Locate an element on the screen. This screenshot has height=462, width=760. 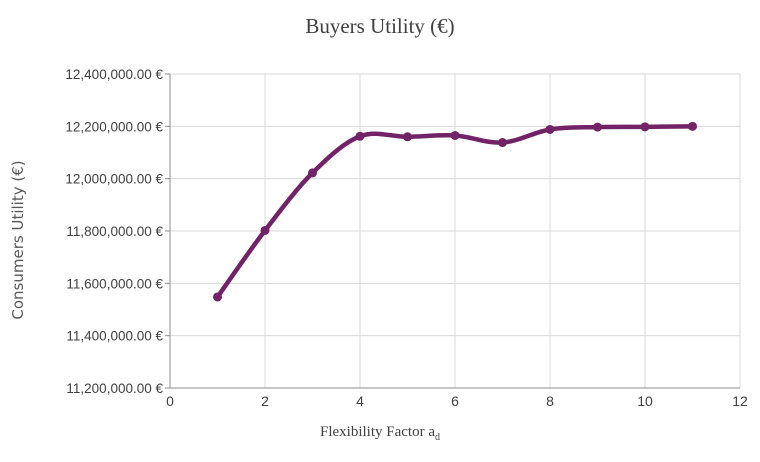
chart-title: Buyers Utility (€) is located at coordinates (380, 26).